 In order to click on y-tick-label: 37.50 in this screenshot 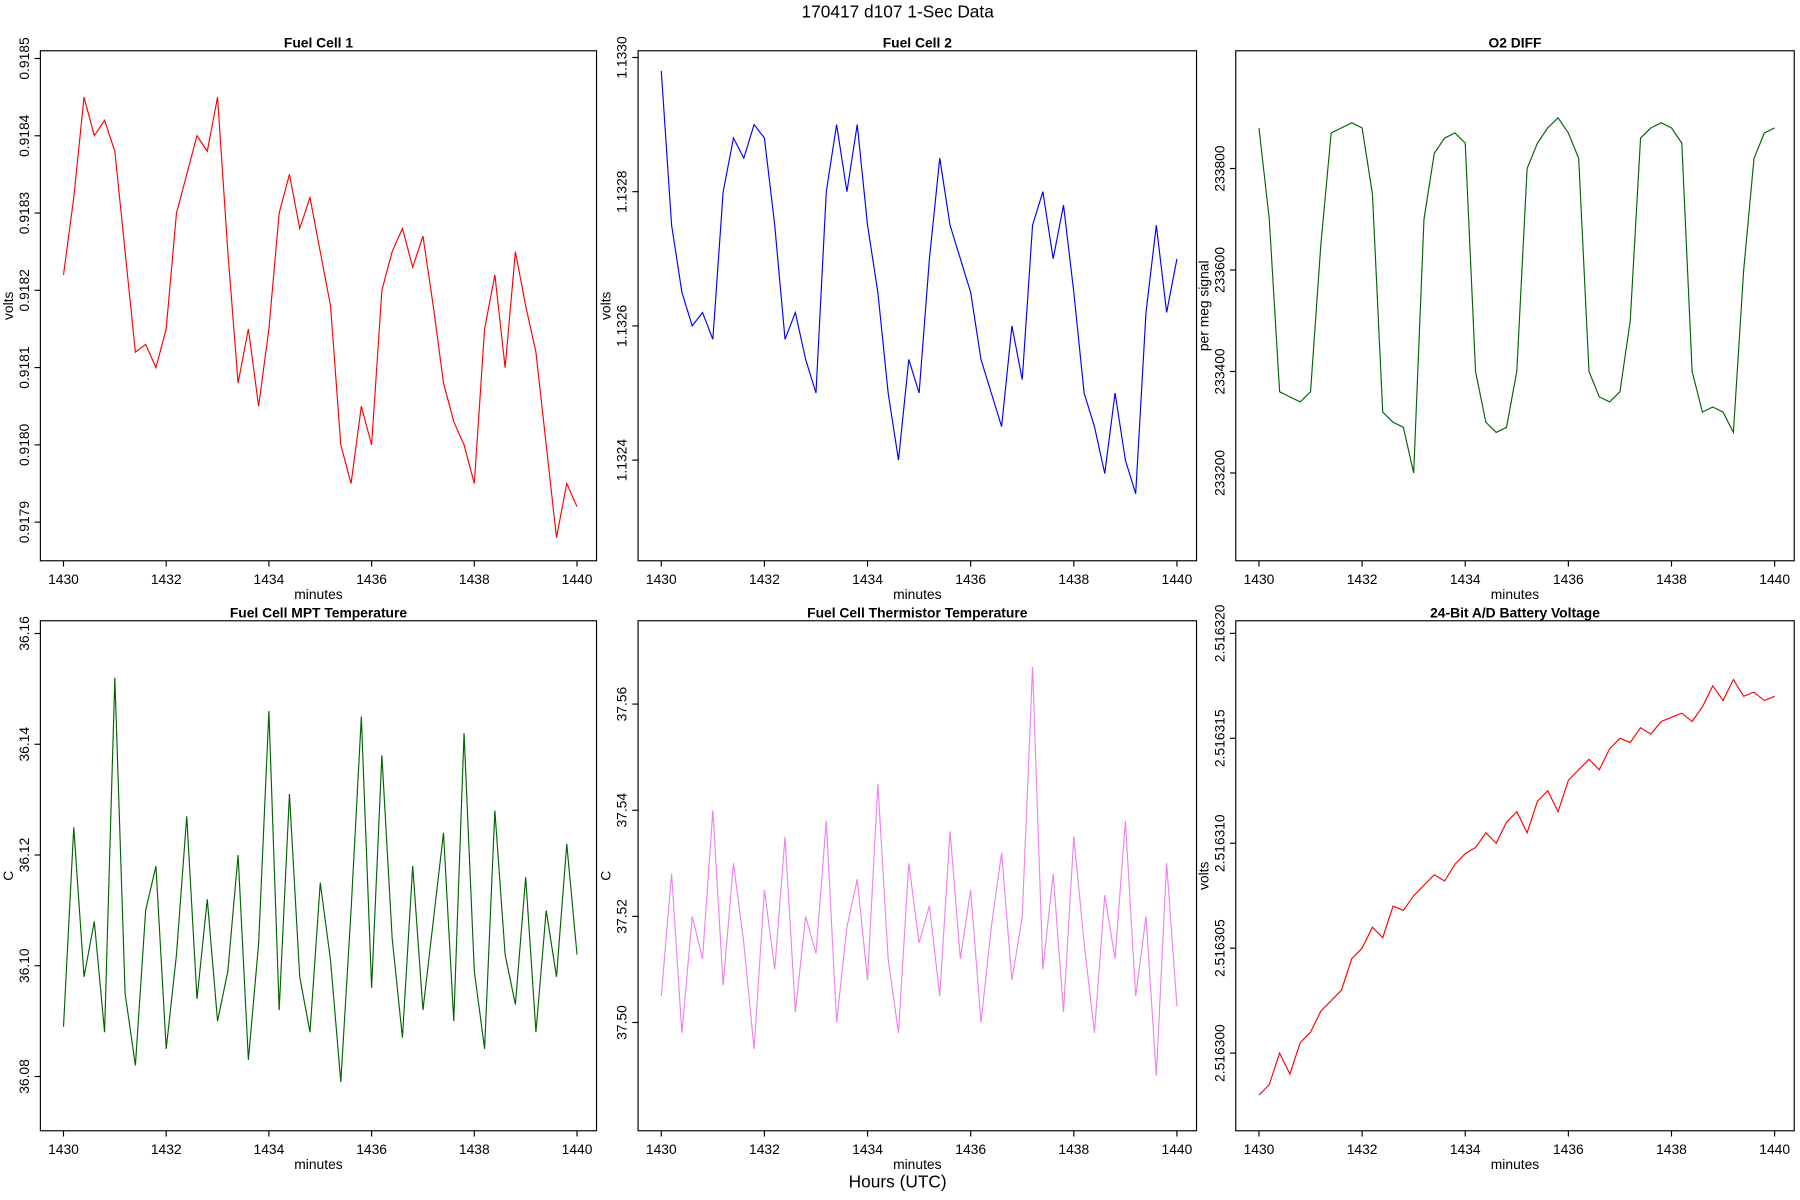, I will do `click(622, 1022)`.